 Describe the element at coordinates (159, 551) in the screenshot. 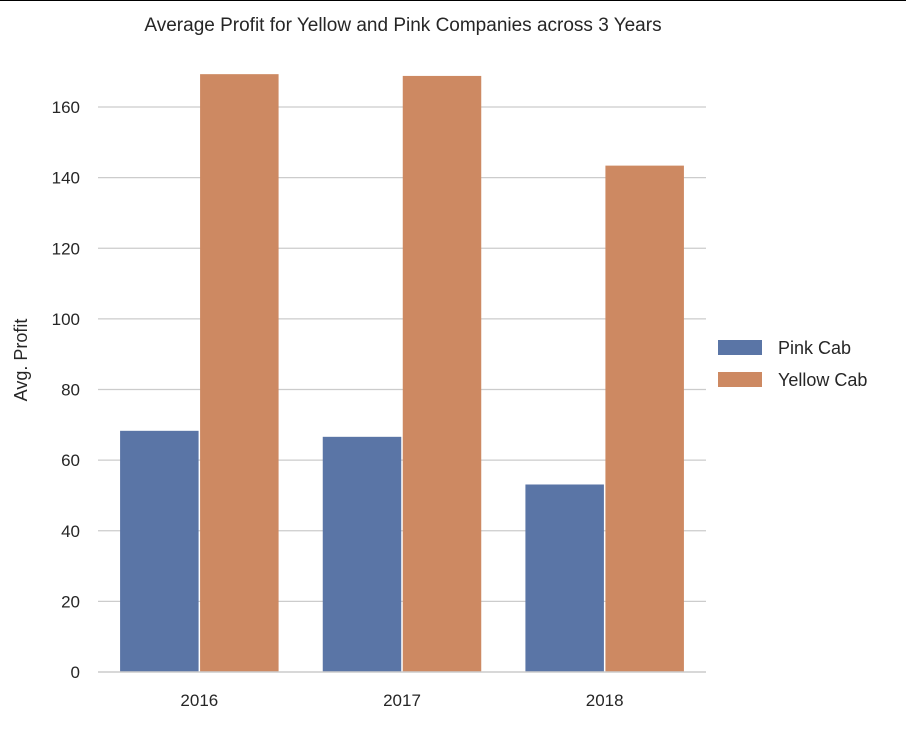

I see `bar-pink-cab-2016` at that location.